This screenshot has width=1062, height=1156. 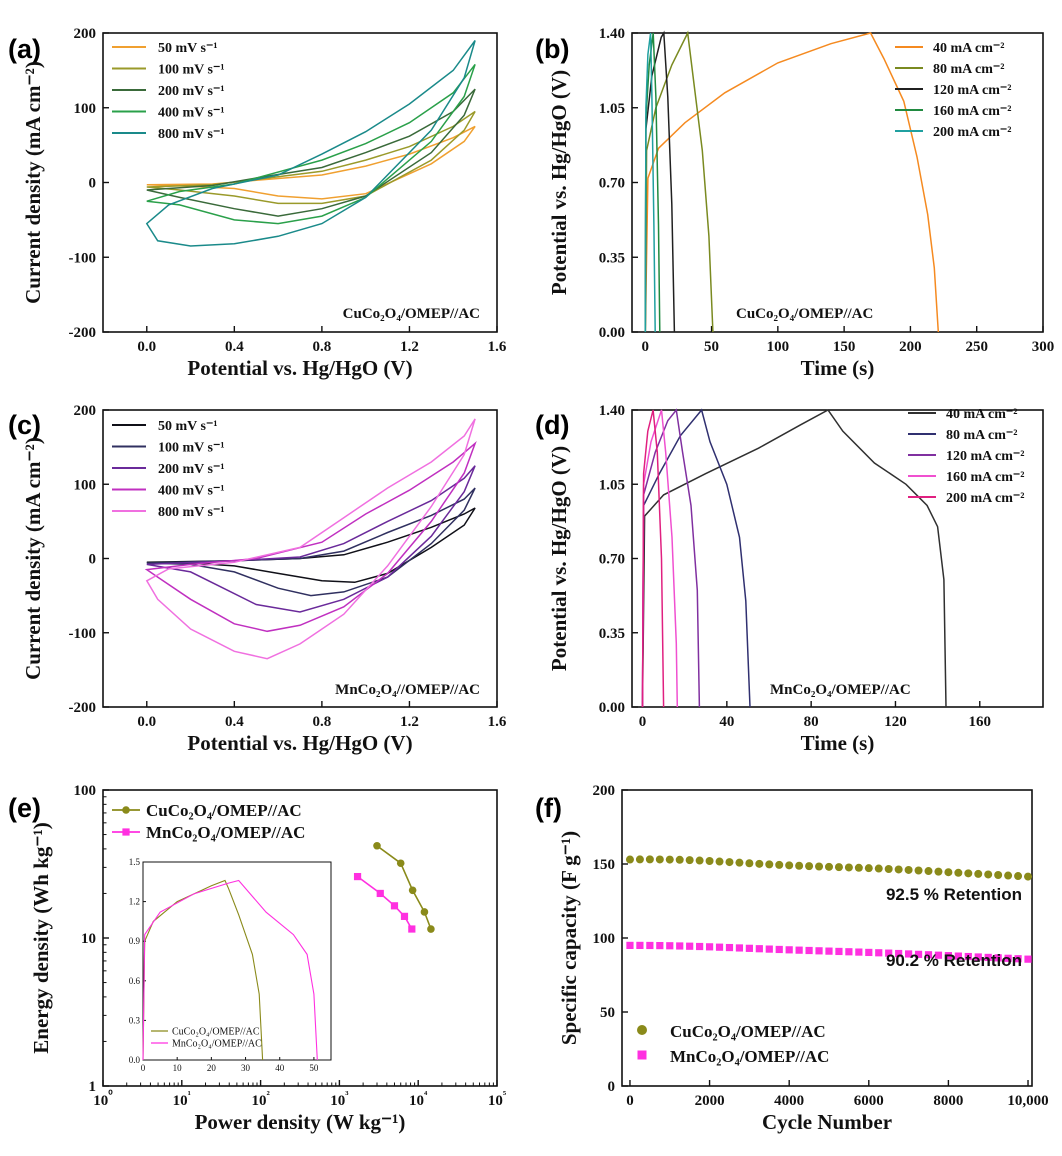 What do you see at coordinates (191, 448) in the screenshot?
I see `legend-label: 100 mV s⁻¹` at bounding box center [191, 448].